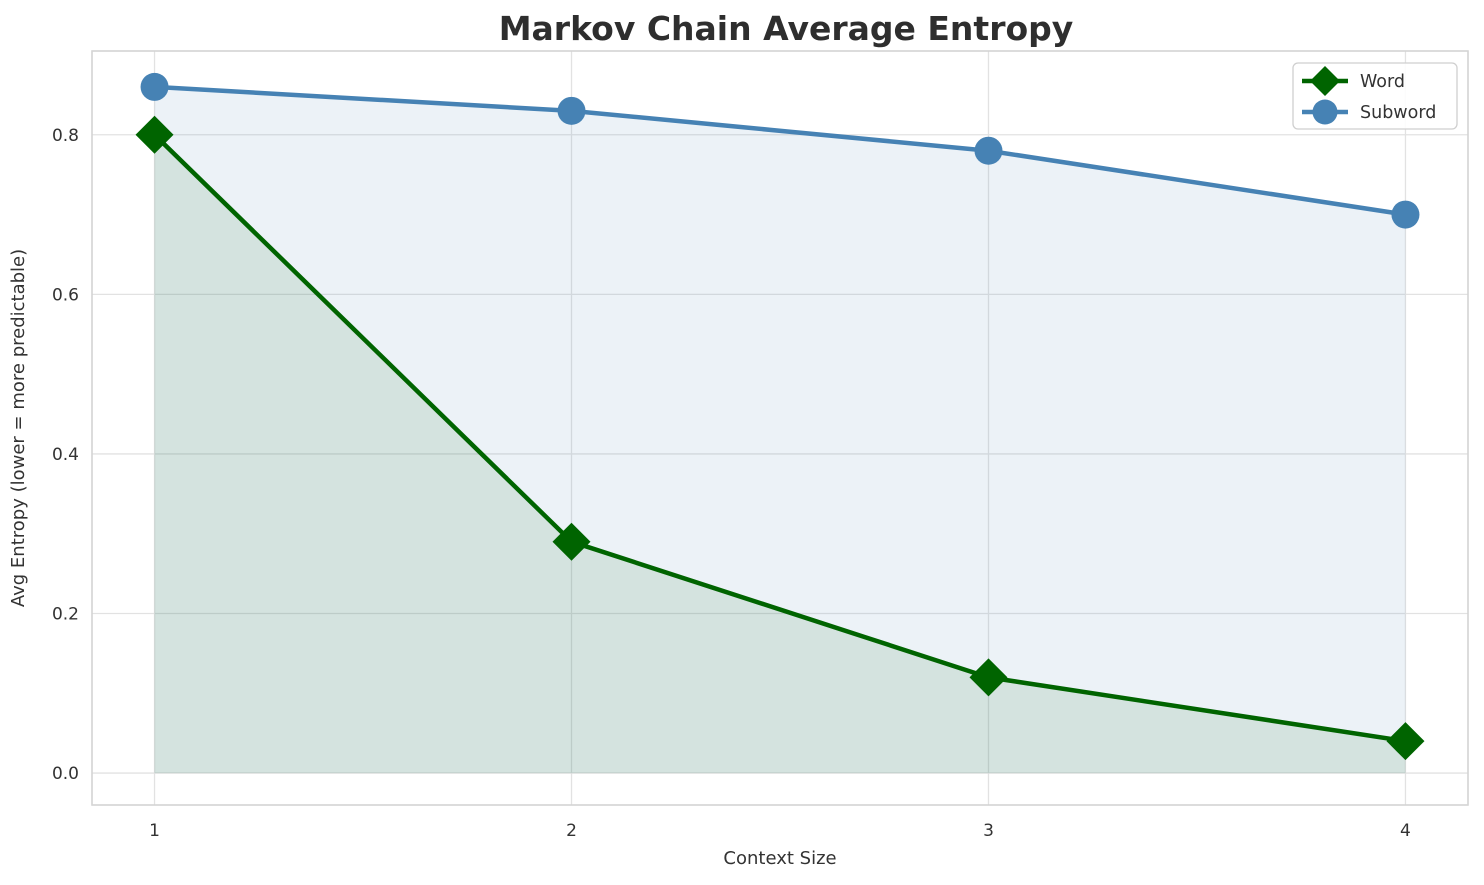 The height and width of the screenshot is (885, 1484). I want to click on x-tick-label: 3, so click(988, 831).